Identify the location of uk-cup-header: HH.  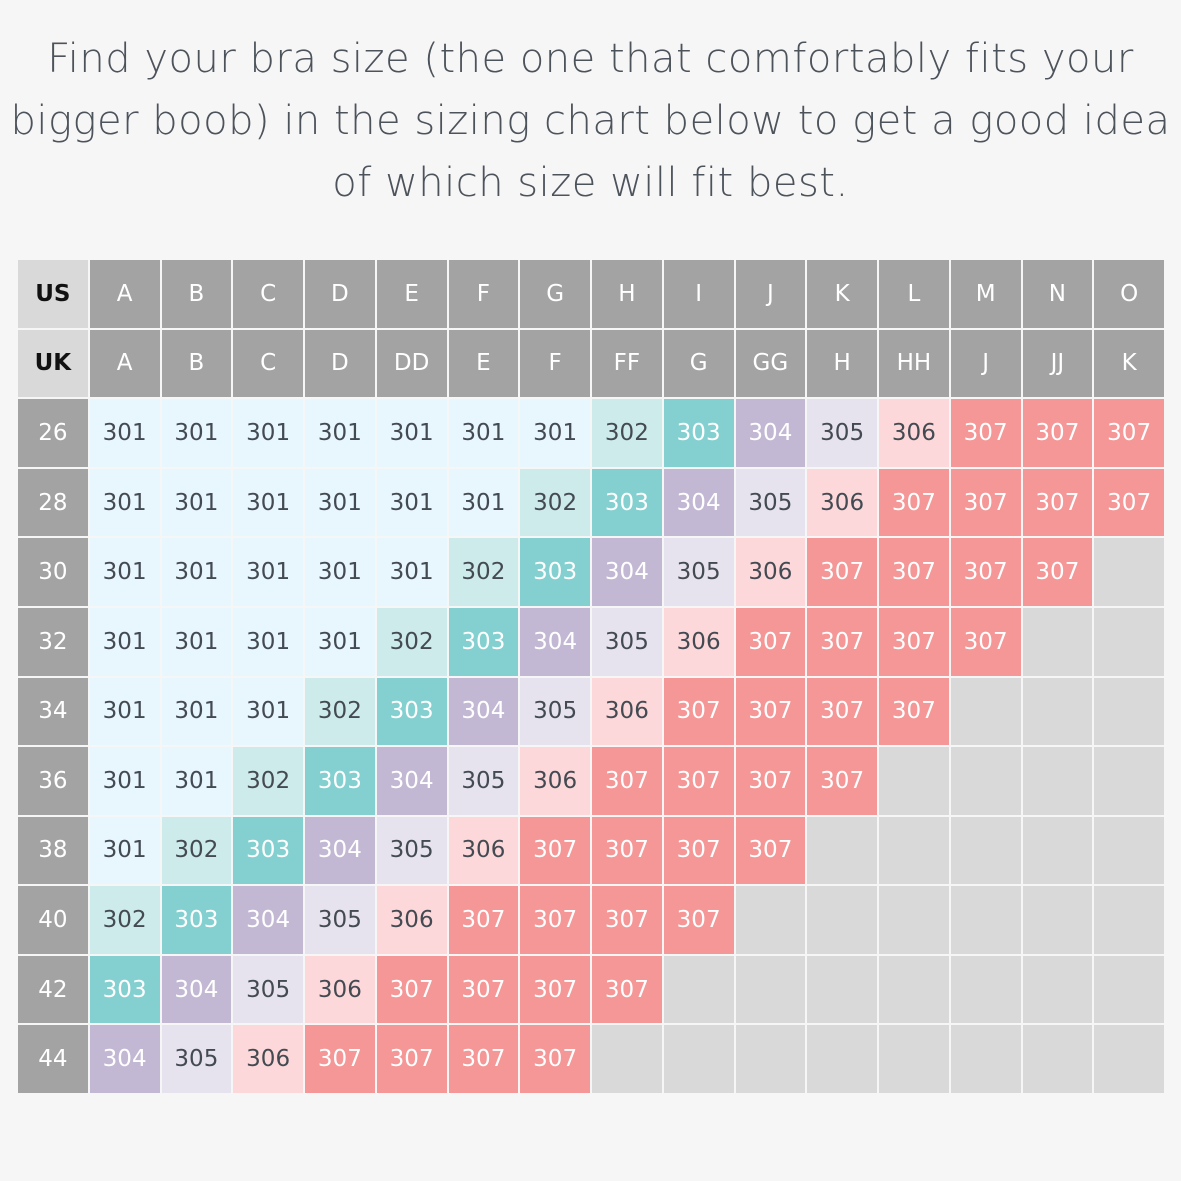
(914, 363).